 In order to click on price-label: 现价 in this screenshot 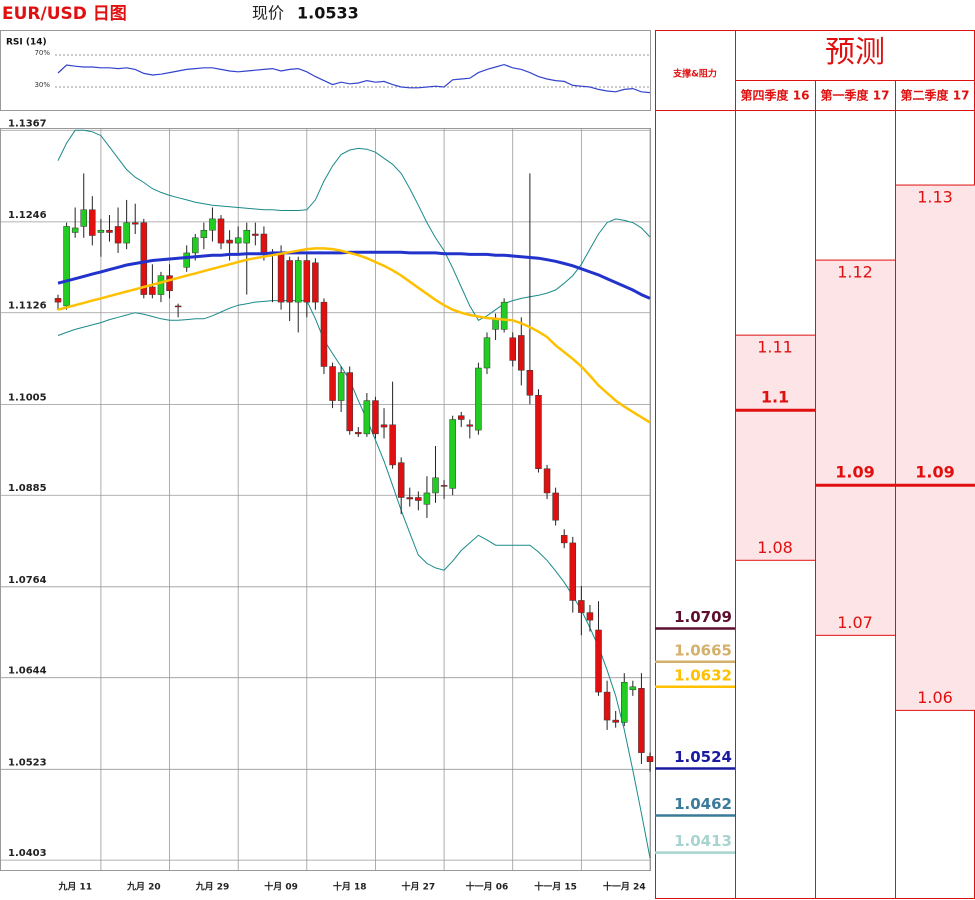, I will do `click(268, 13)`.